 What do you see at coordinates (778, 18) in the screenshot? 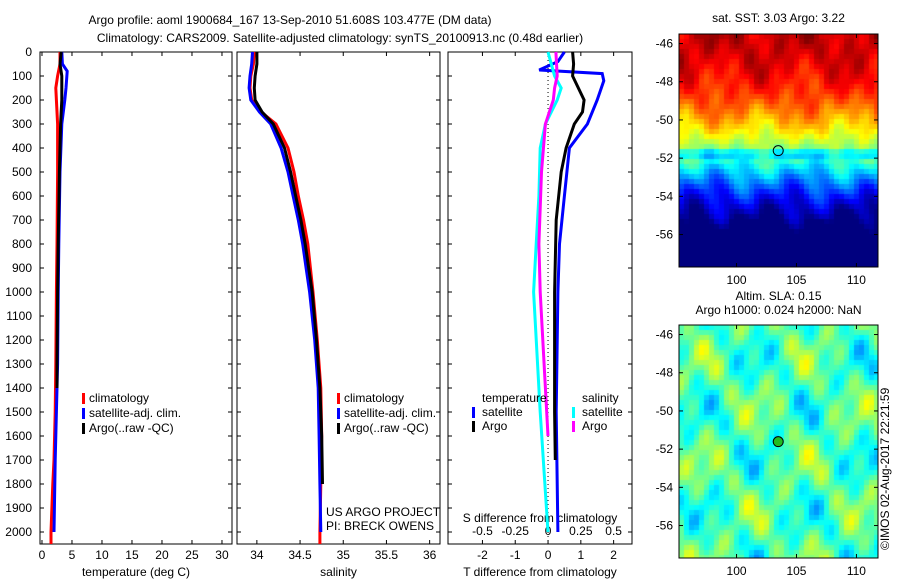
I see `map-title: sat. SST: 3.03 Argo: 3.22` at bounding box center [778, 18].